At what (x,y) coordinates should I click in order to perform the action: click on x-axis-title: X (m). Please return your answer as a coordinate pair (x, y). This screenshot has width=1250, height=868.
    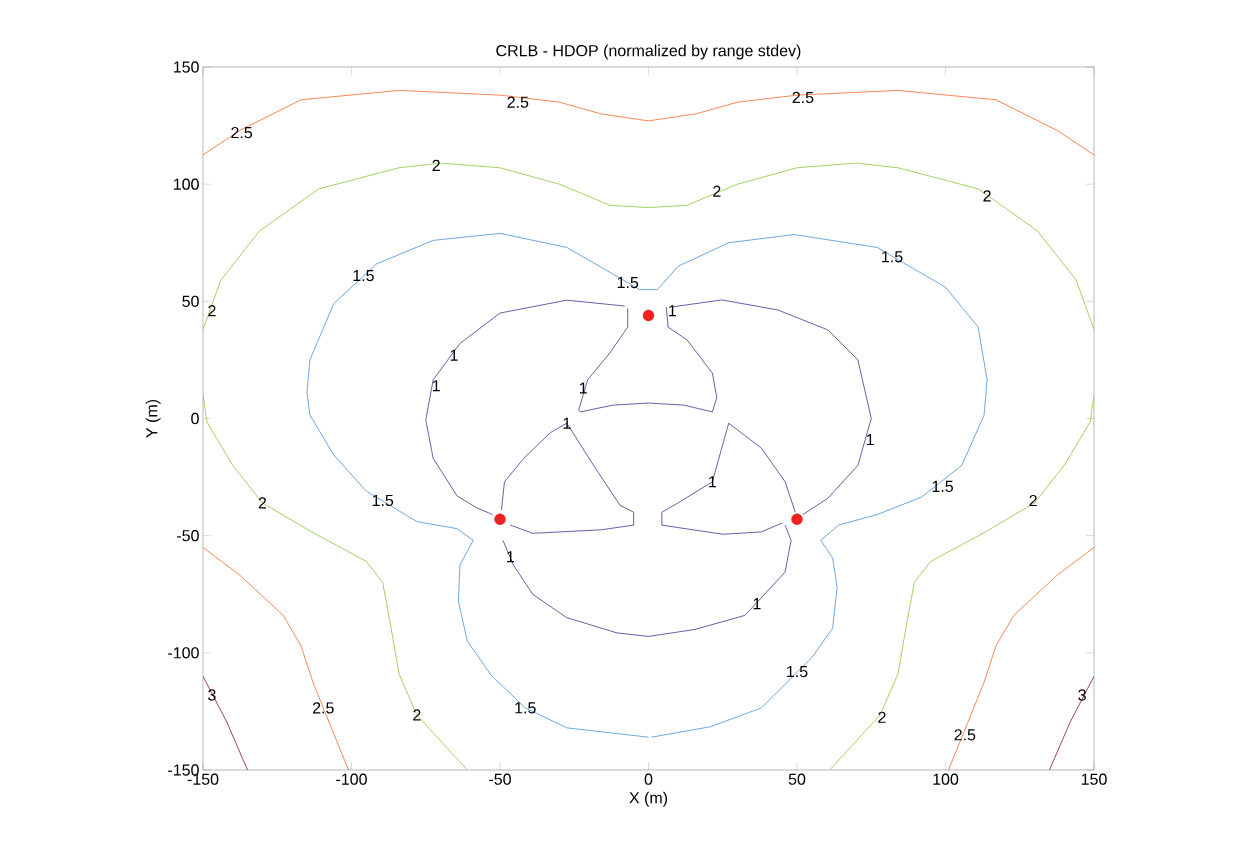
    Looking at the image, I should click on (648, 799).